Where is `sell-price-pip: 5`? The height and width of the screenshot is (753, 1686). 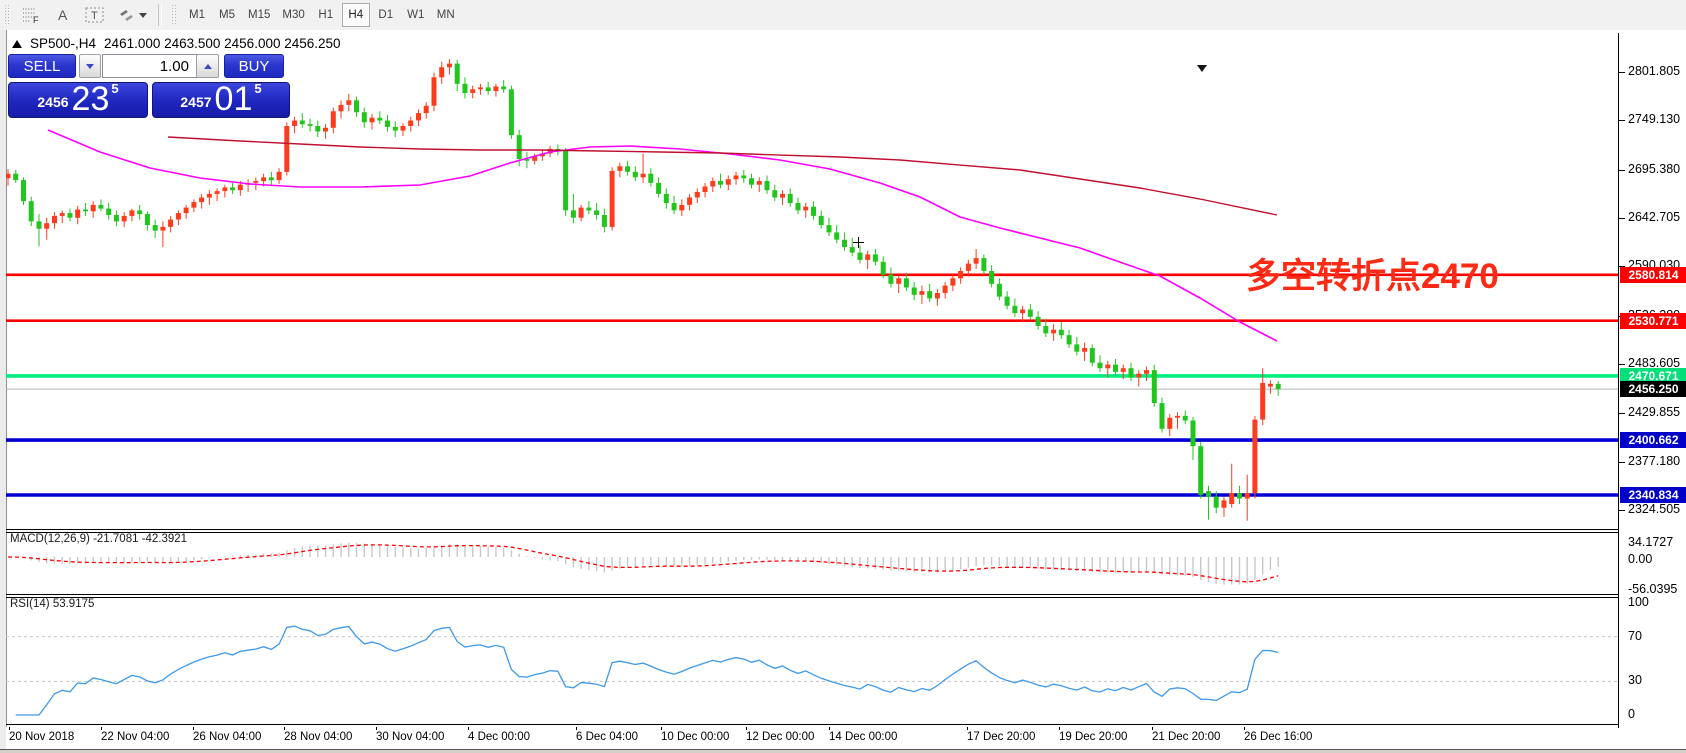
sell-price-pip: 5 is located at coordinates (115, 88).